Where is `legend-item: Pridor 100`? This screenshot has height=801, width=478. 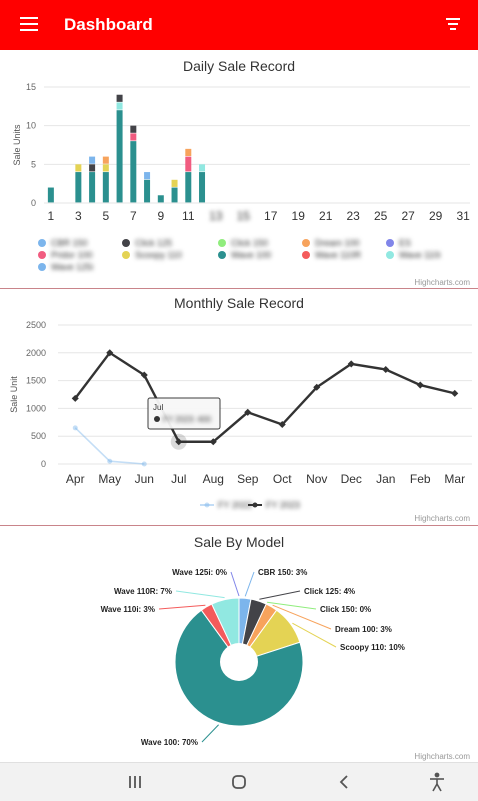
legend-item: Pridor 100 is located at coordinates (72, 255).